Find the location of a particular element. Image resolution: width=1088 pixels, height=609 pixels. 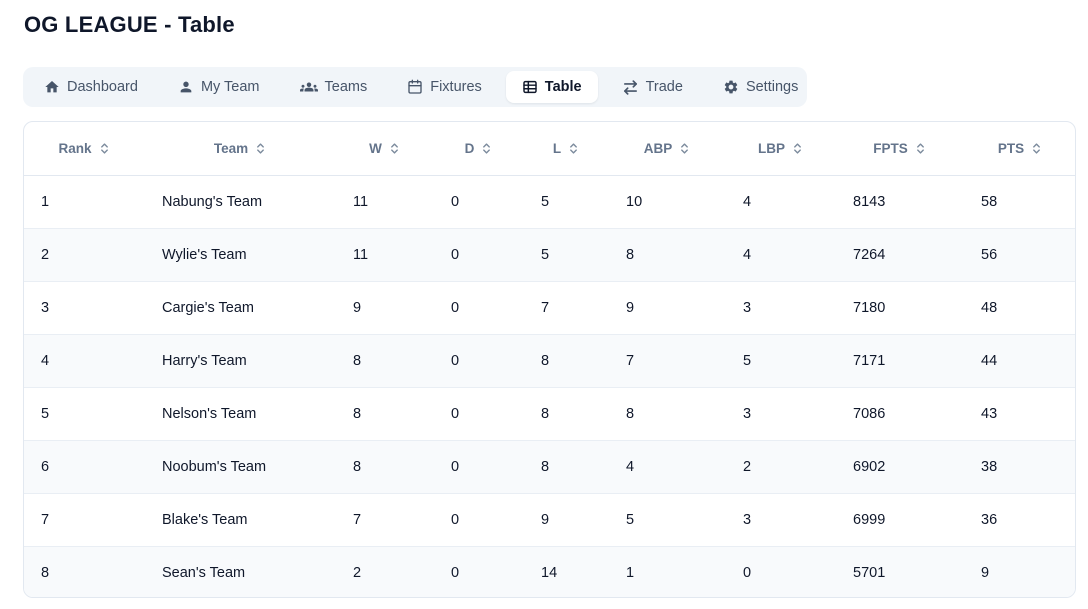

column-label: D is located at coordinates (469, 148).